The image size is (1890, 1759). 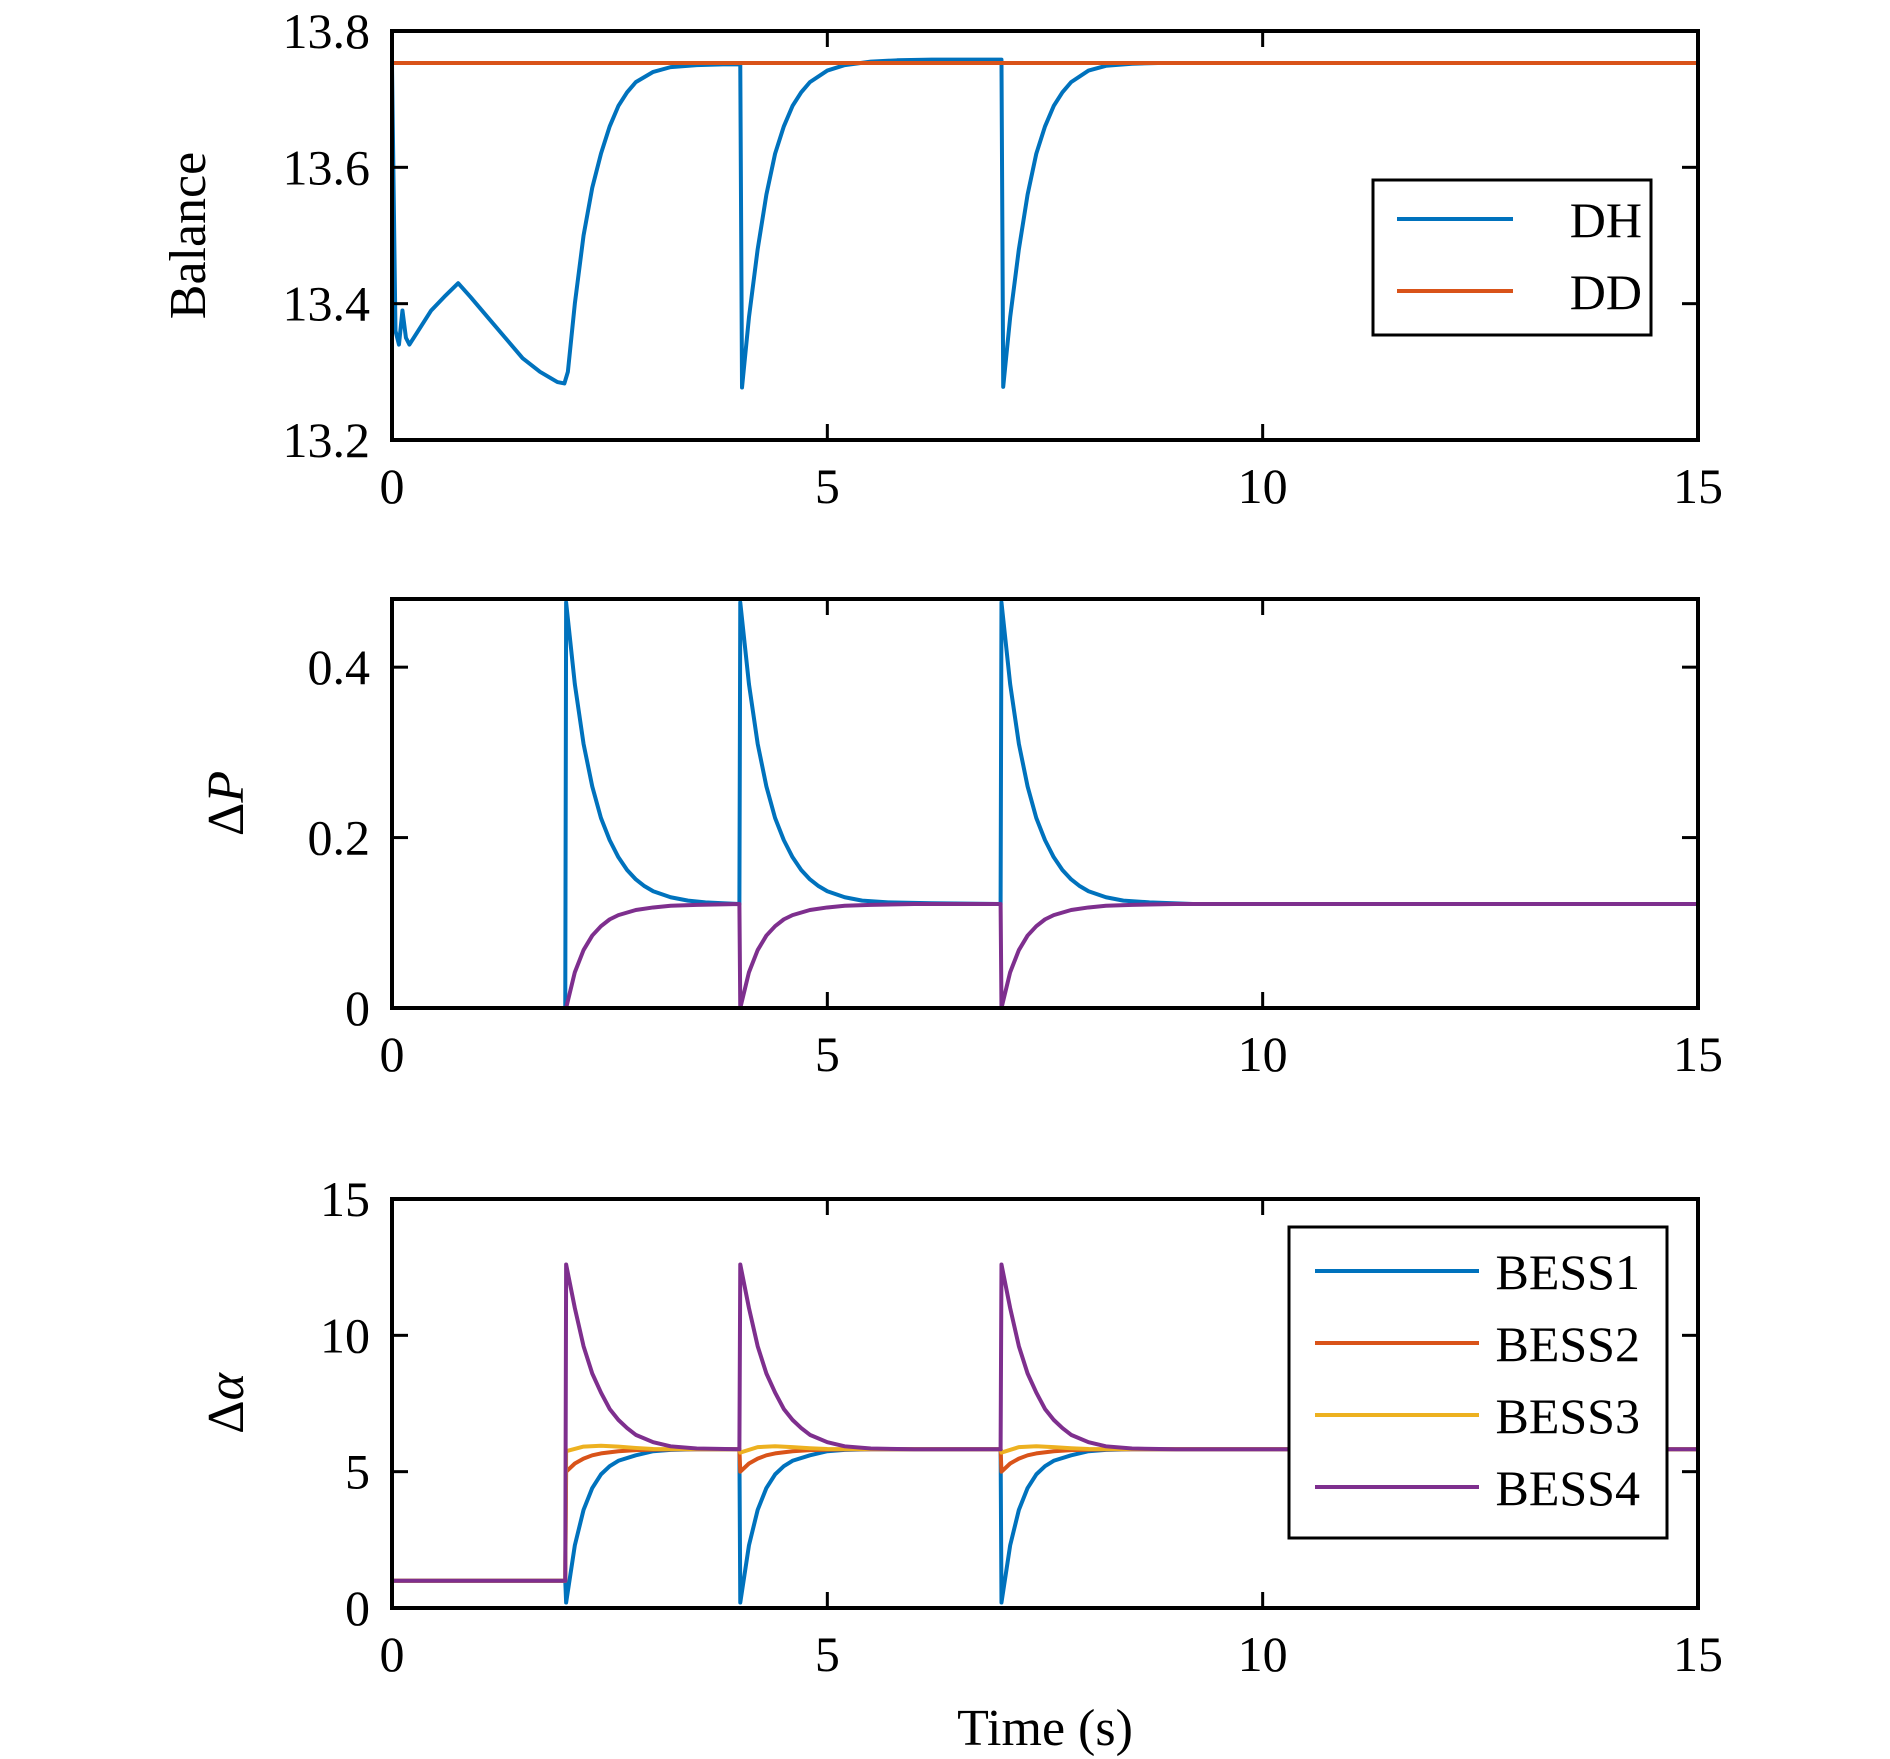 I want to click on delta-alpha-x-tick-label: 10, so click(x=1263, y=1654).